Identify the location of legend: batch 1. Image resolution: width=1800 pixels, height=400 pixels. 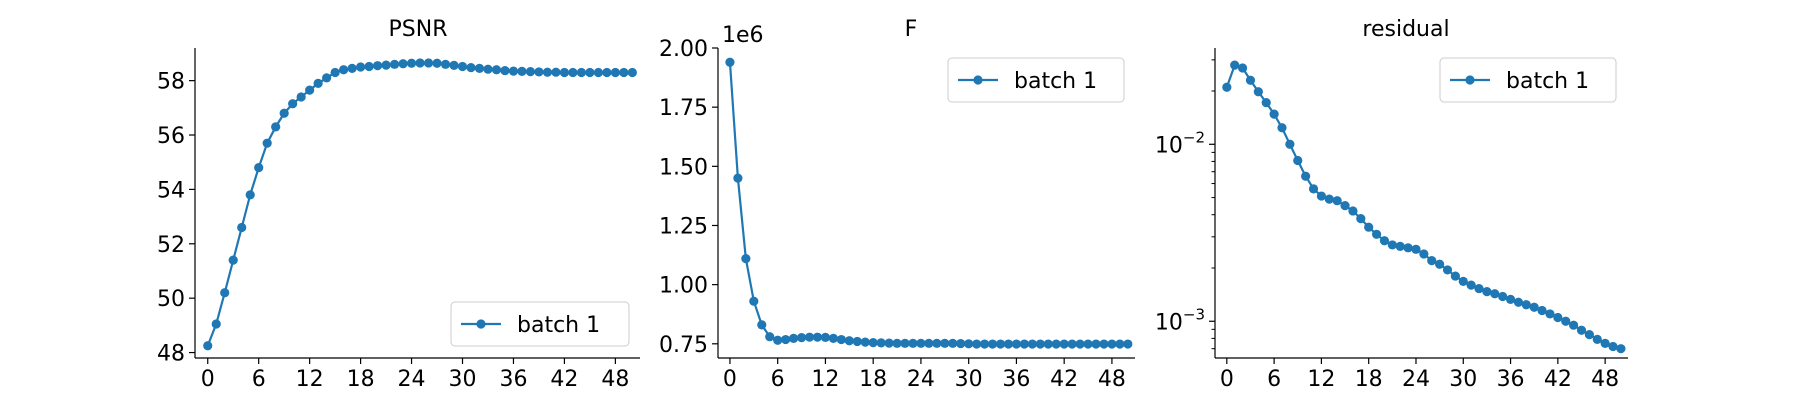
(1036, 80).